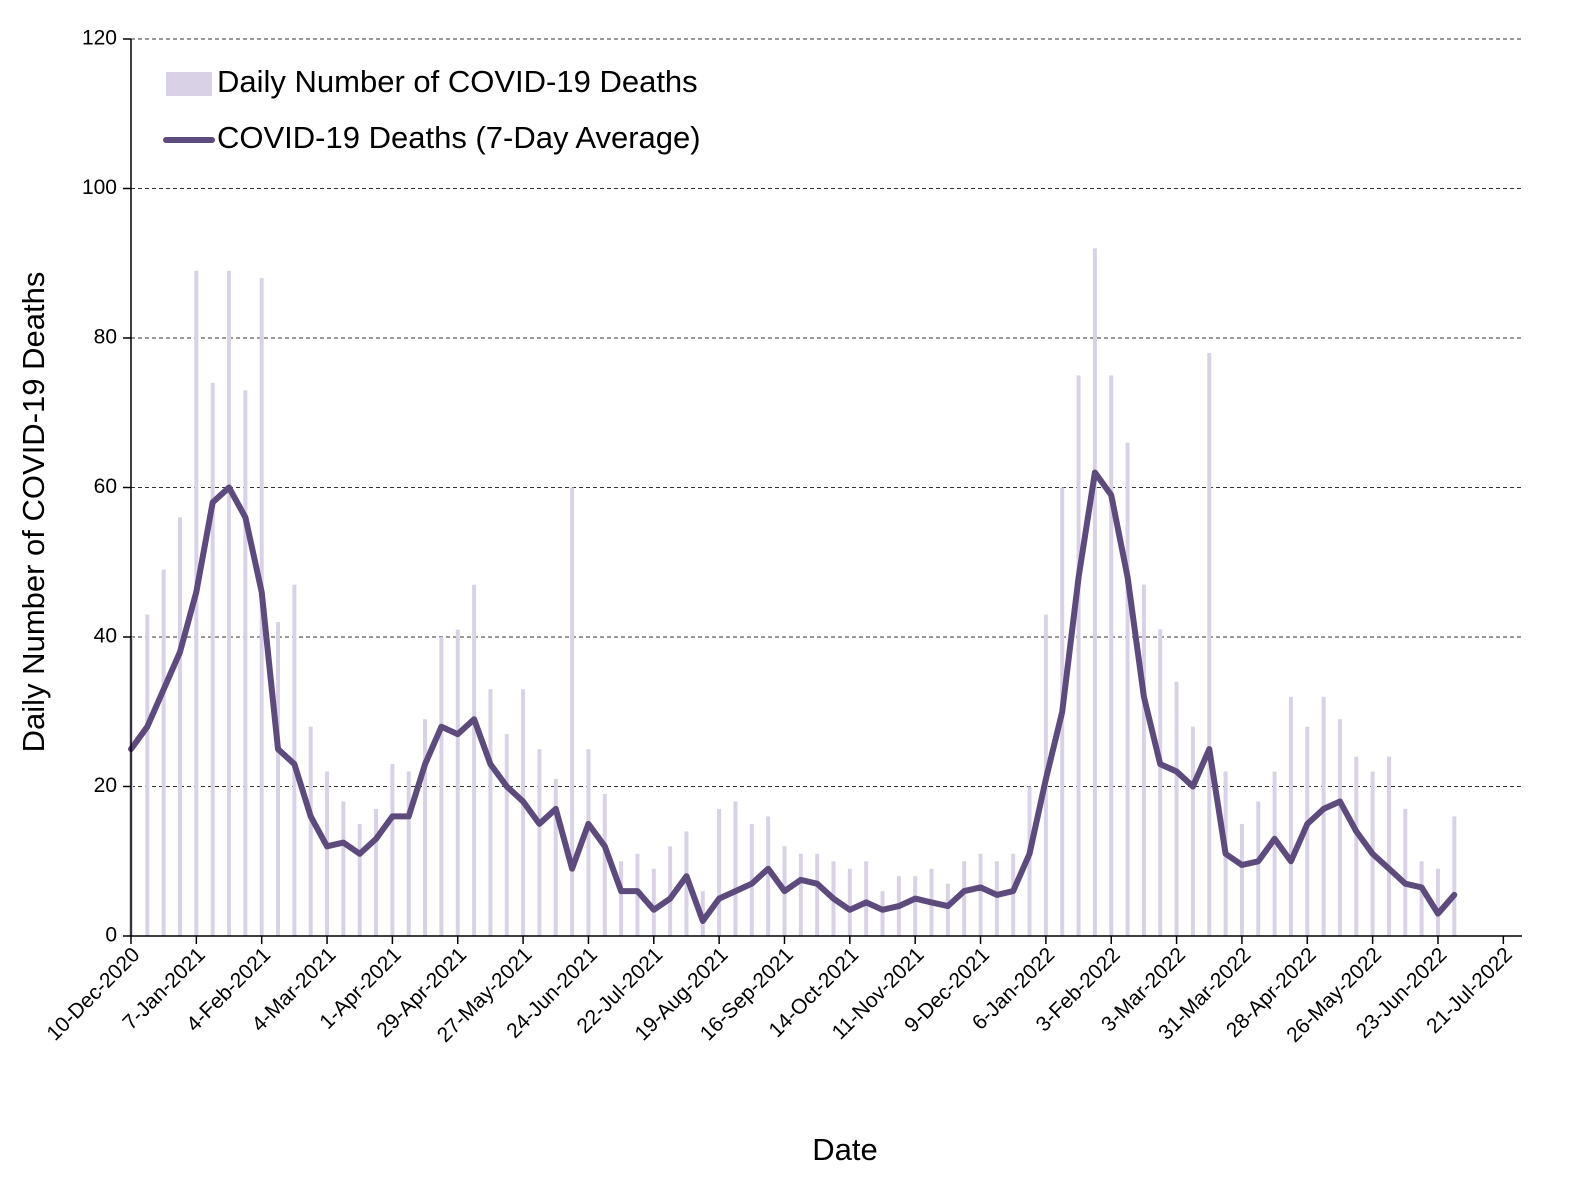 The width and height of the screenshot is (1574, 1204). I want to click on legend-swatch, so click(189, 84).